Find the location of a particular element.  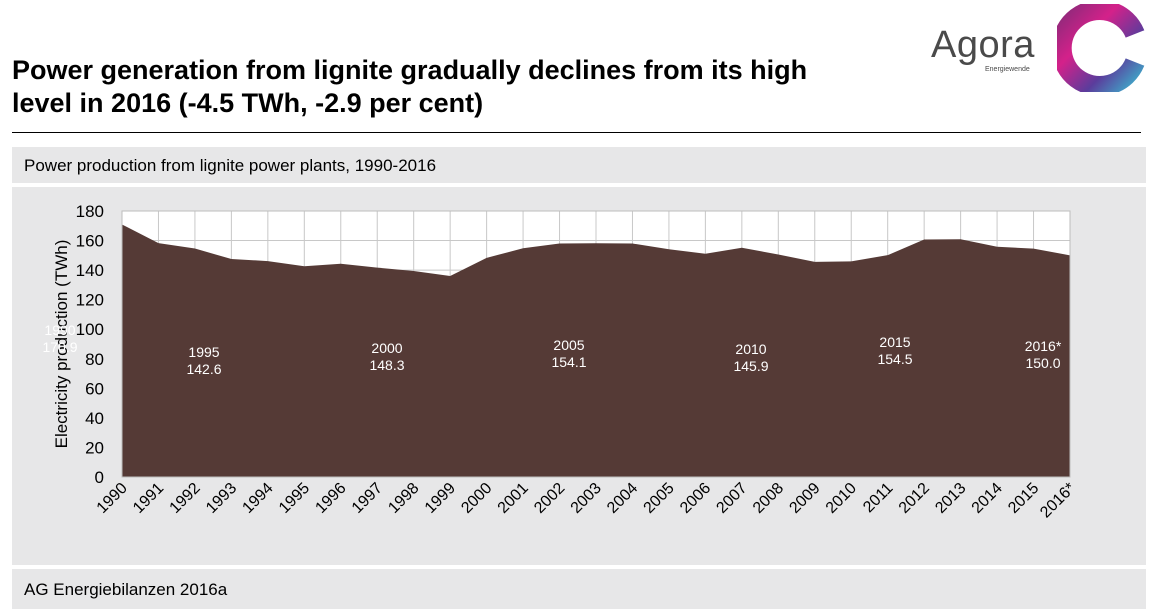

title-line-2: level in 2016 (-4.5 TWh, -2.9 per cent) is located at coordinates (248, 103).